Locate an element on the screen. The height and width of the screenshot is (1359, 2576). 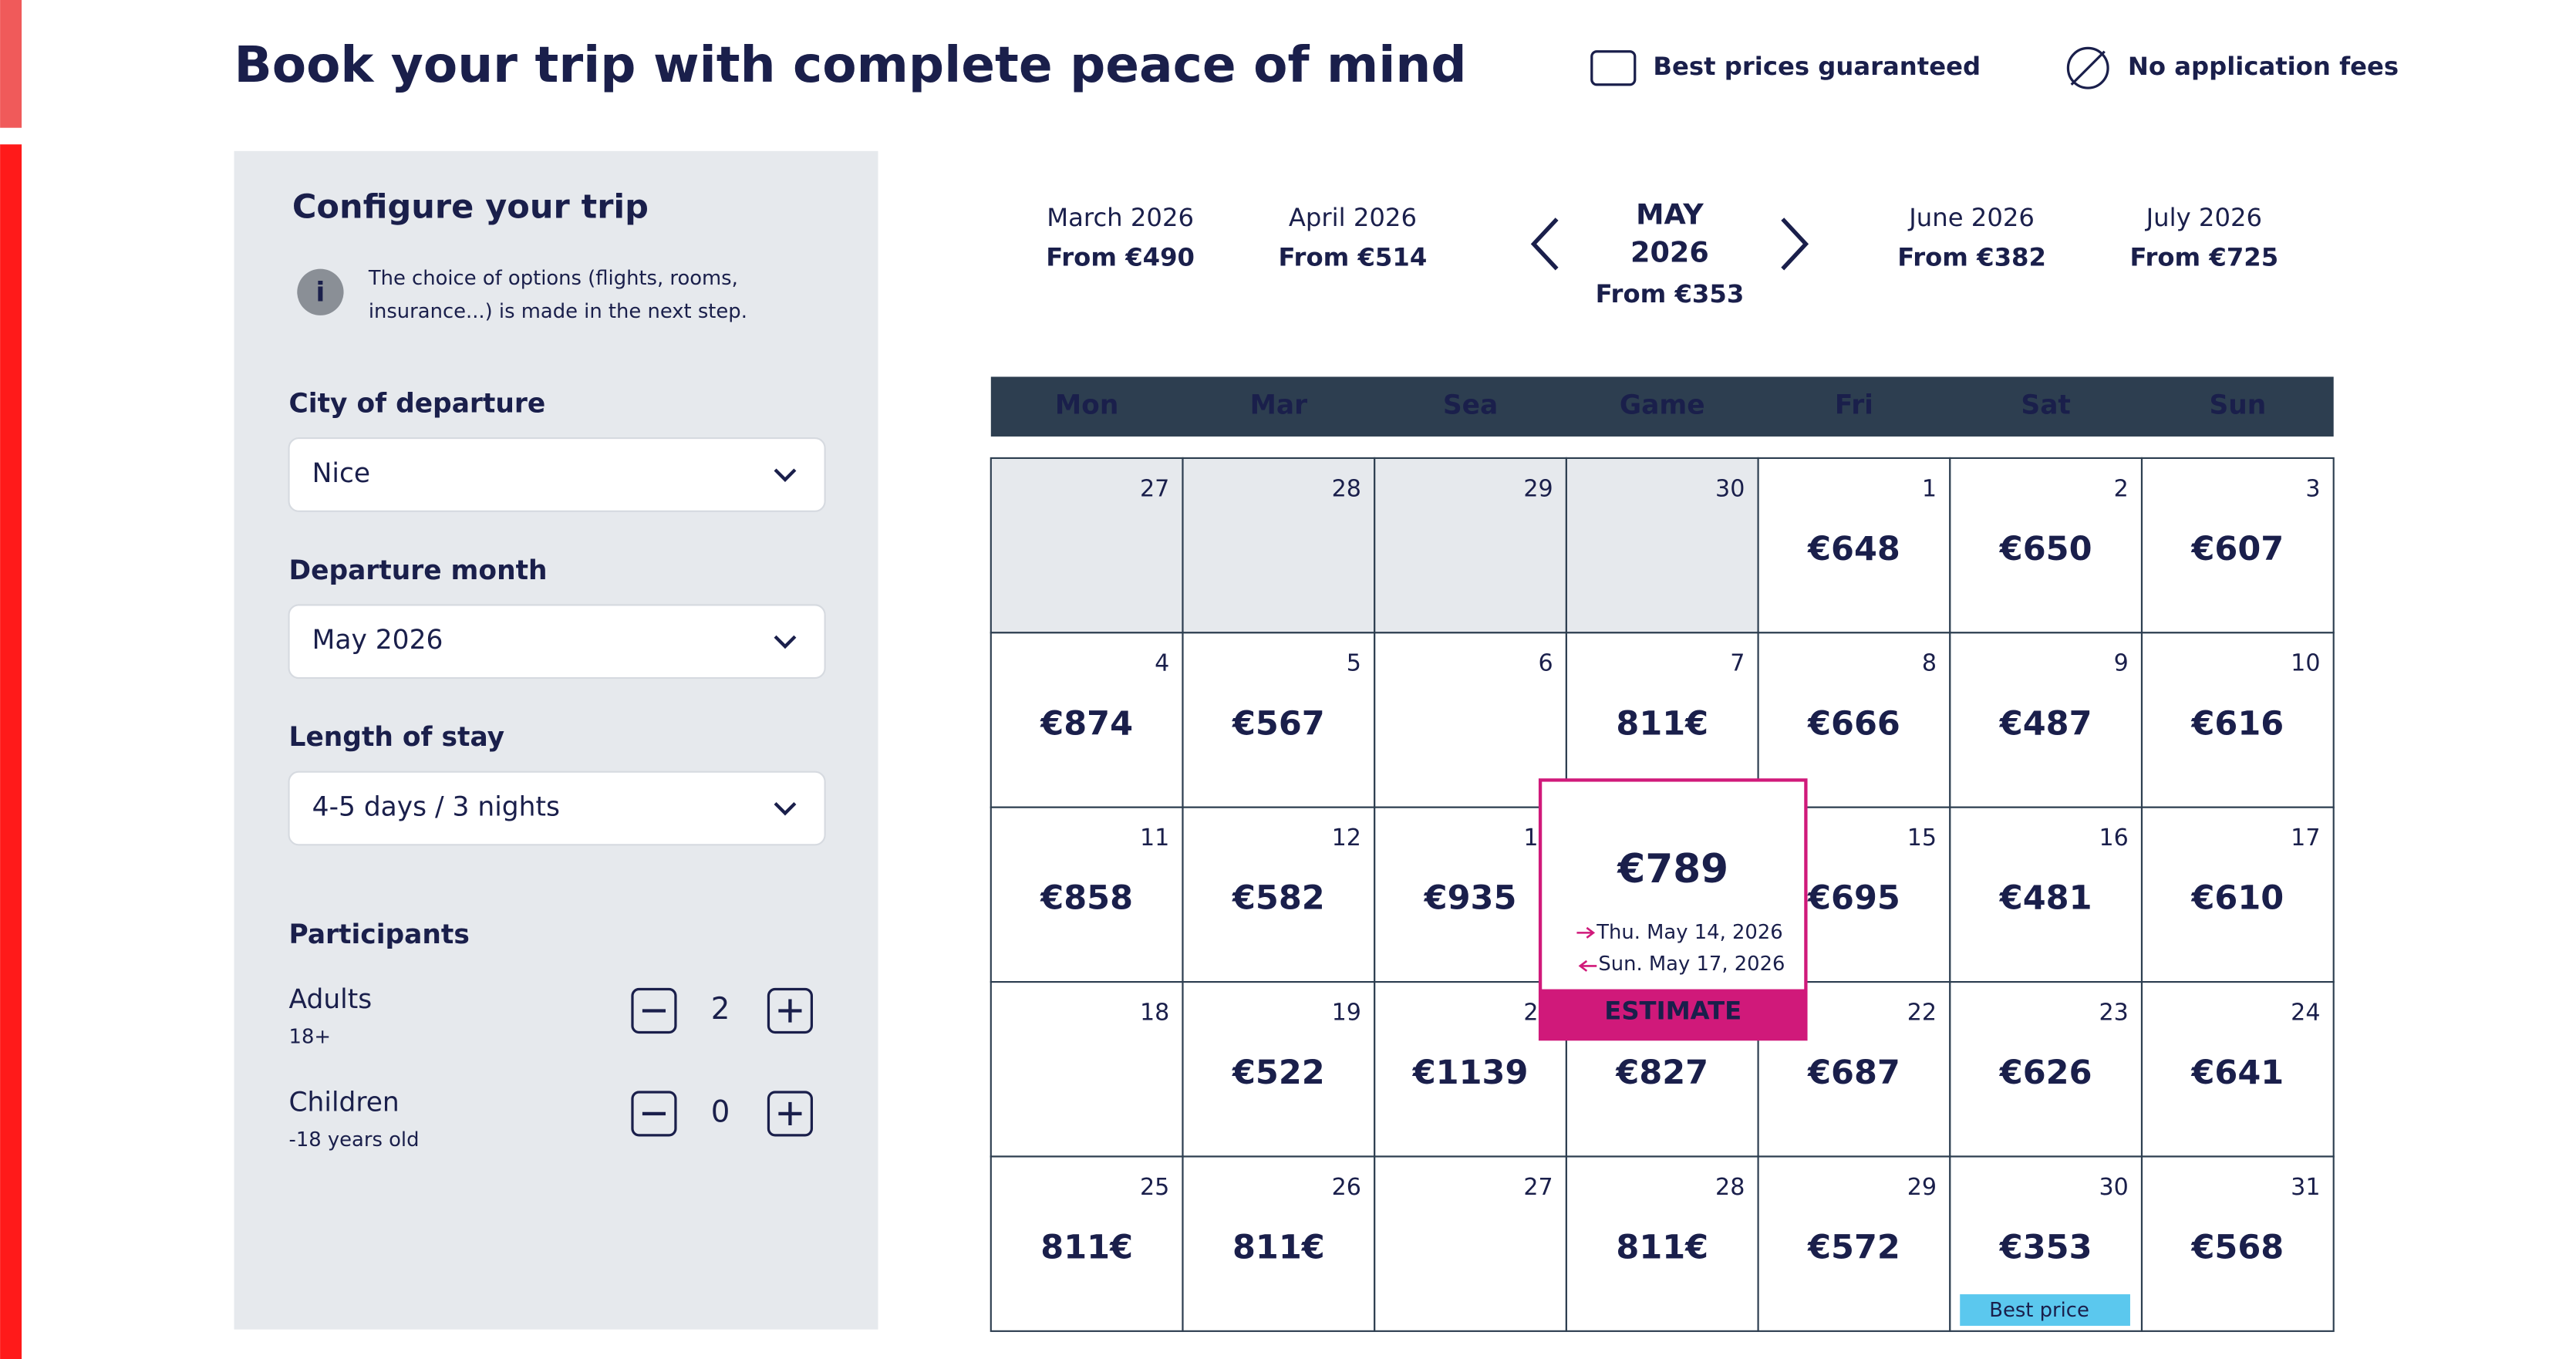
weekday: Mon is located at coordinates (1086, 406).